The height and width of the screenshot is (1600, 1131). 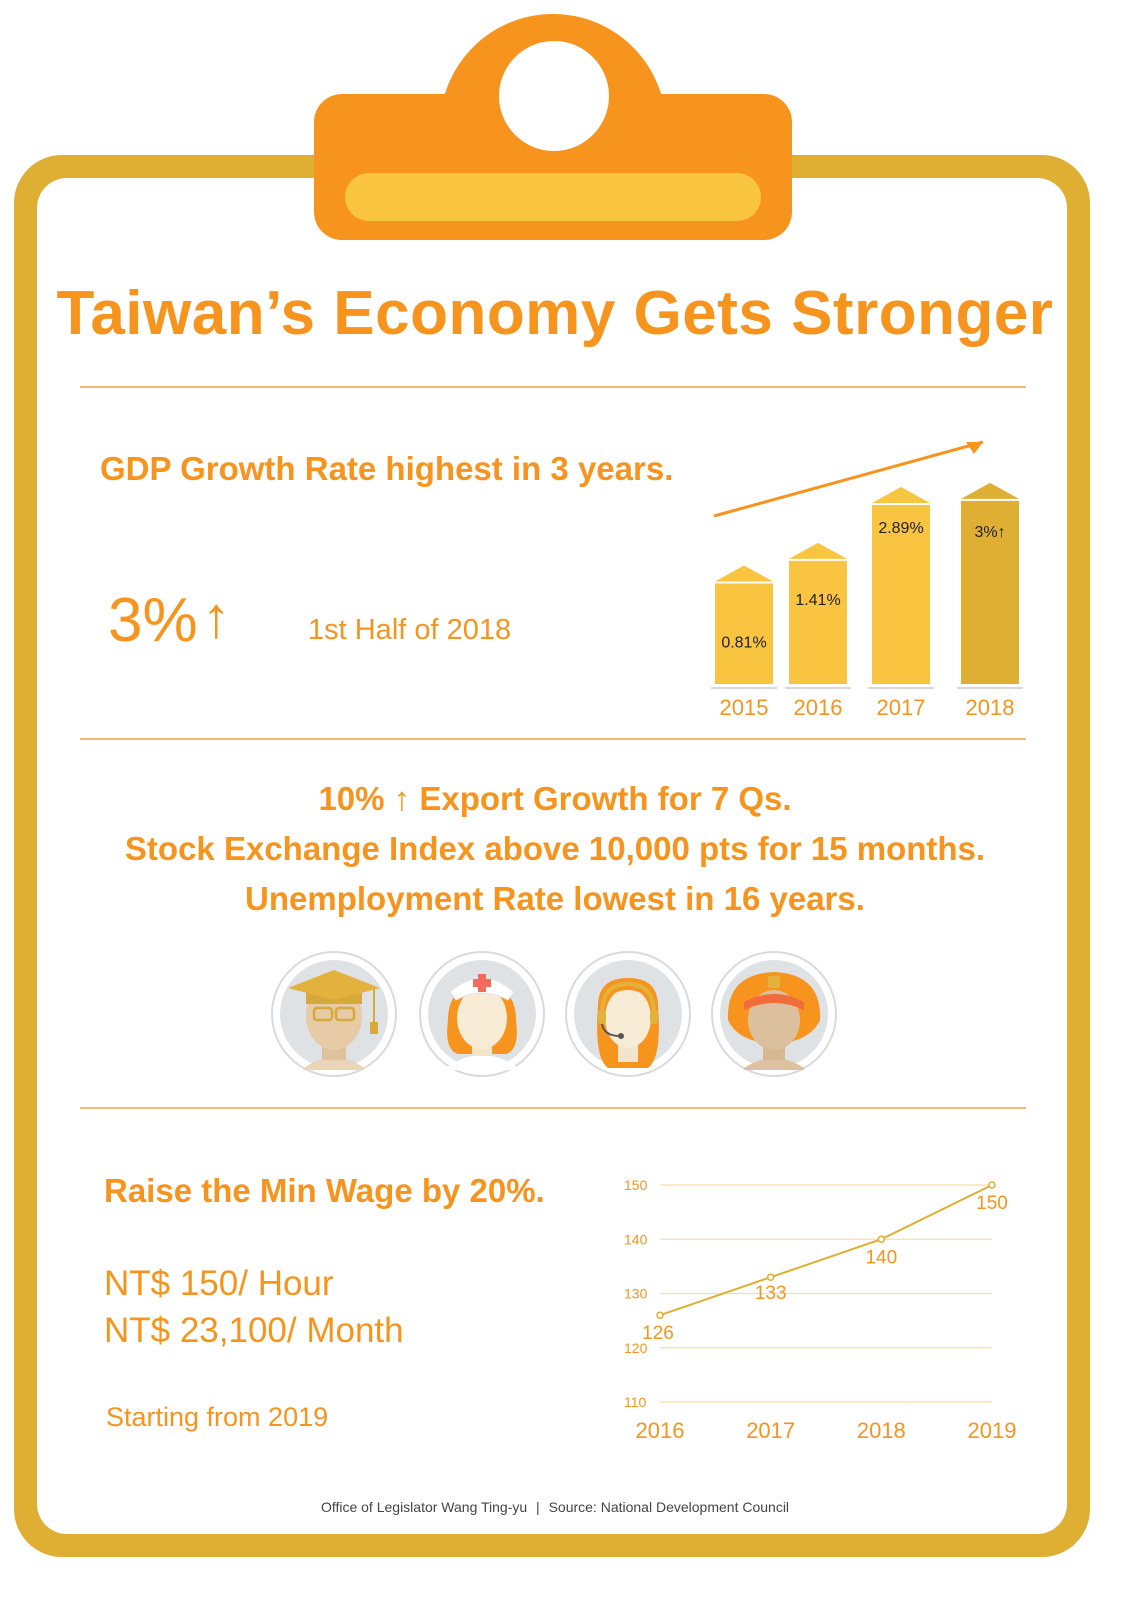 What do you see at coordinates (867, 580) in the screenshot?
I see `gdp-bar-chart: 0.81% 2015 1.41% 2016 2.89% 2017 3%↑ 2018` at bounding box center [867, 580].